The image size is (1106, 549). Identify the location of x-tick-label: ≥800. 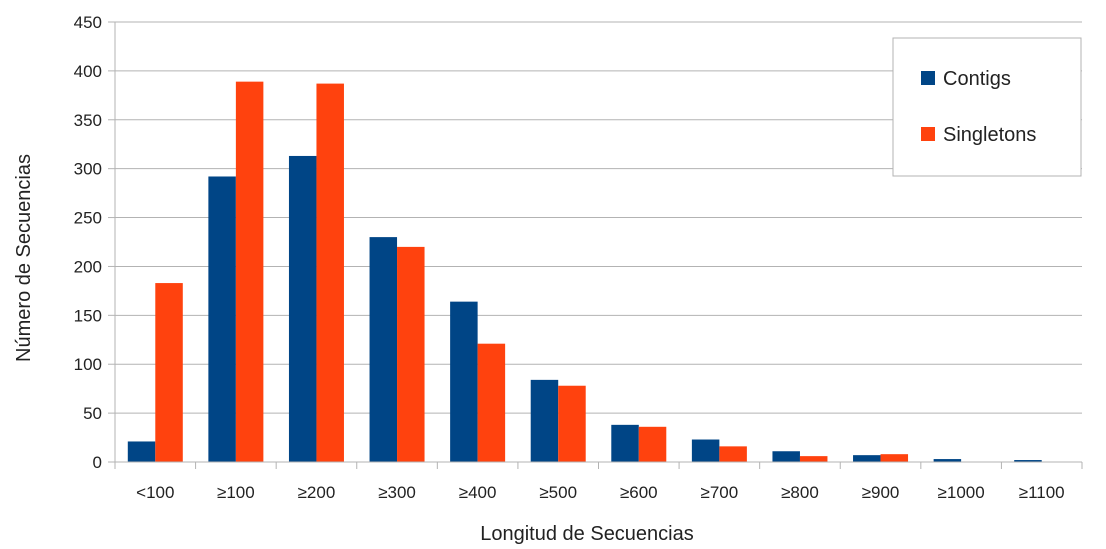
(800, 492).